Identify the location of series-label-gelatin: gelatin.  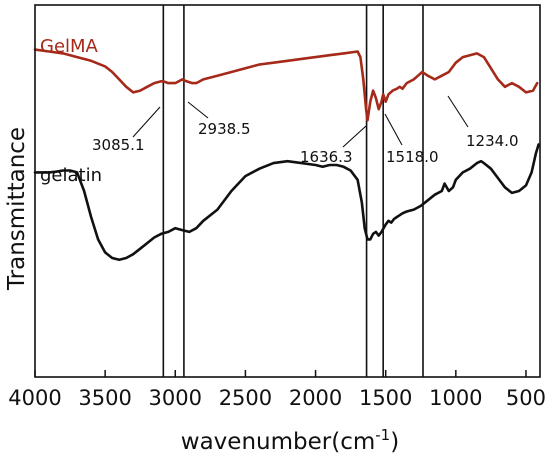
(71, 175).